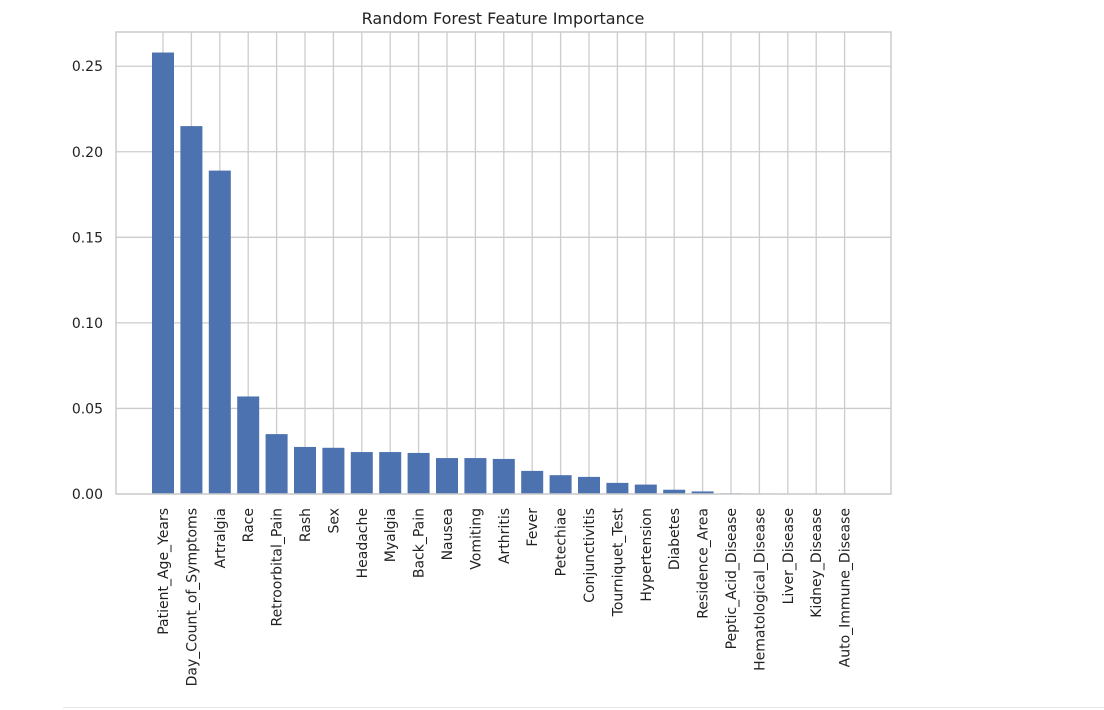 Image resolution: width=1104 pixels, height=710 pixels. I want to click on y-tick-label: 0.00, so click(87, 495).